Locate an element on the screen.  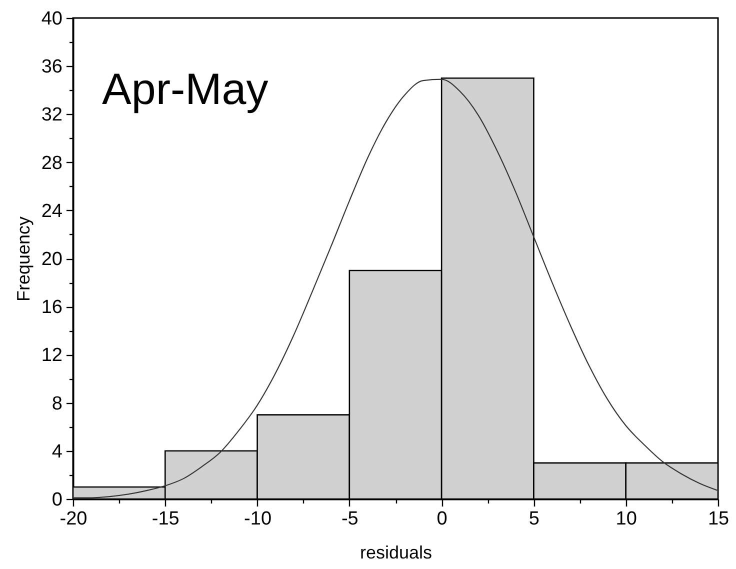
x-tick-label: -5 is located at coordinates (349, 519).